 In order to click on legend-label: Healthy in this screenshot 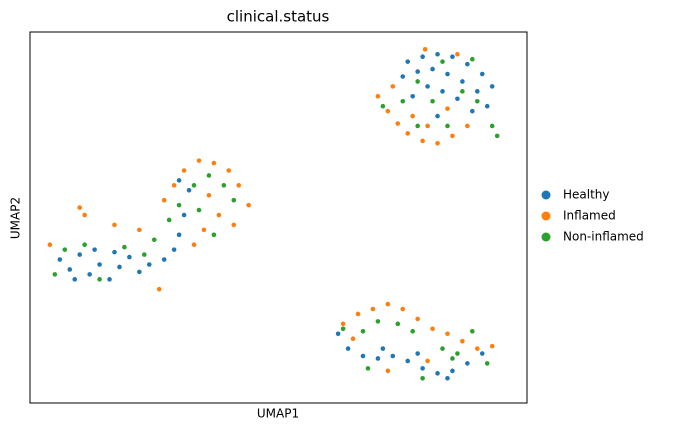, I will do `click(586, 195)`.